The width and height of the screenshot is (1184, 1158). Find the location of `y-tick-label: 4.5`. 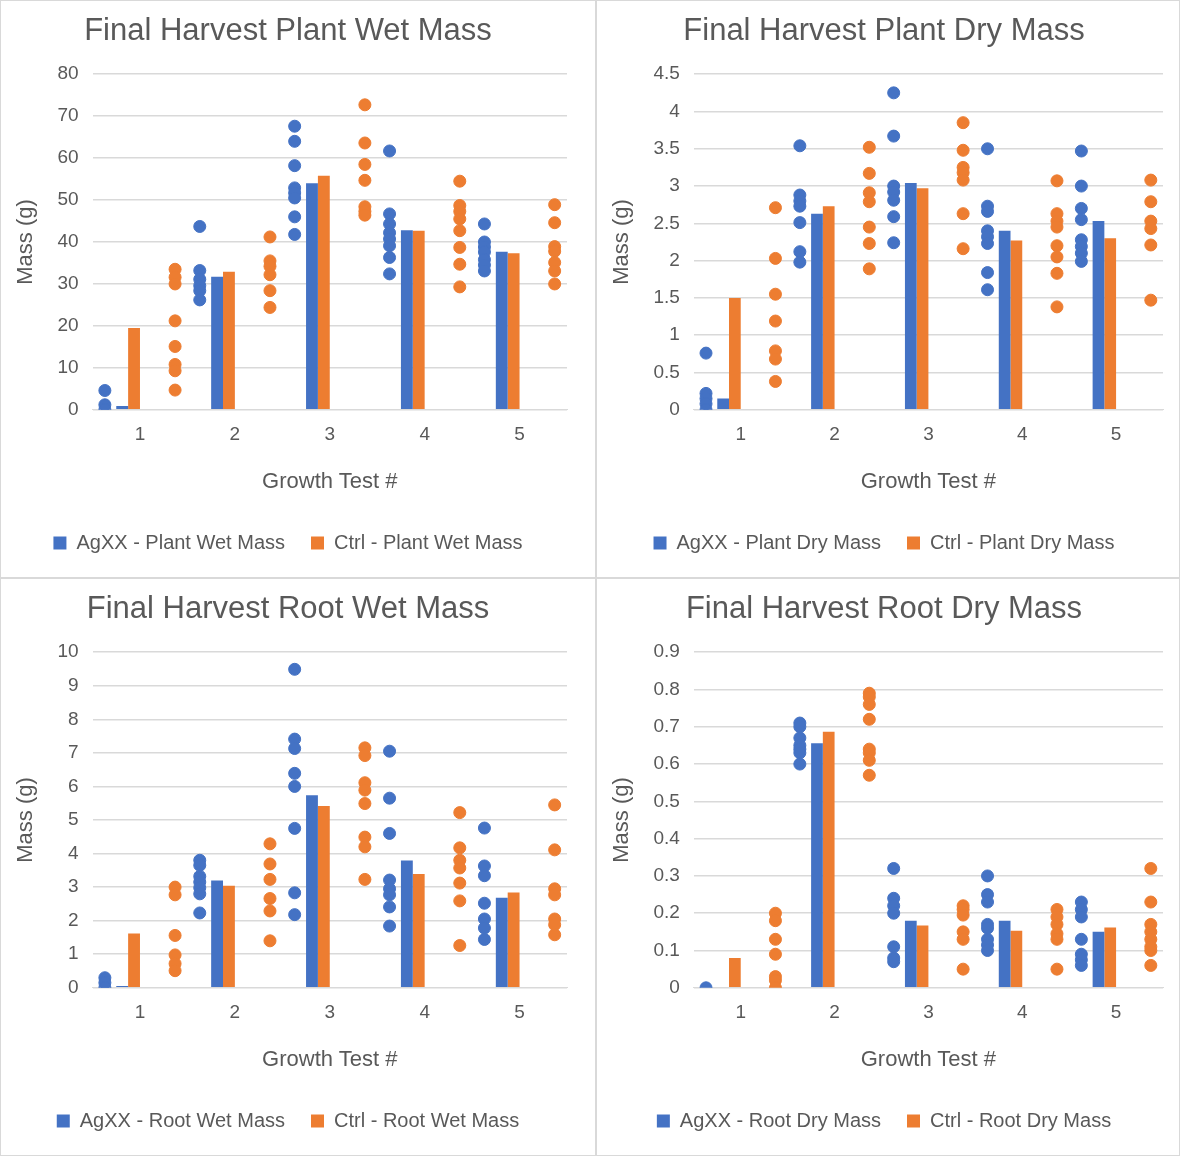

y-tick-label: 4.5 is located at coordinates (666, 73).